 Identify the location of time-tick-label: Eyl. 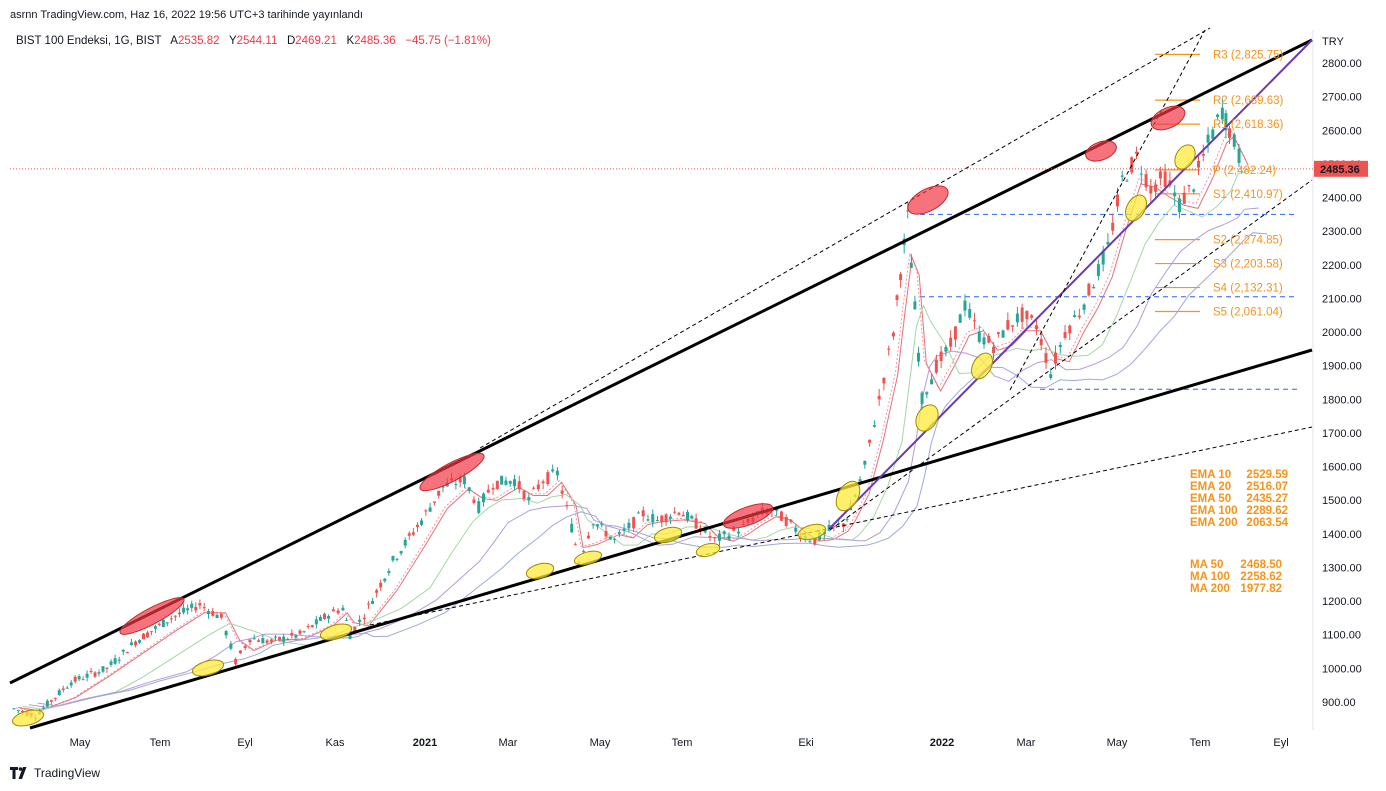
(1280, 743).